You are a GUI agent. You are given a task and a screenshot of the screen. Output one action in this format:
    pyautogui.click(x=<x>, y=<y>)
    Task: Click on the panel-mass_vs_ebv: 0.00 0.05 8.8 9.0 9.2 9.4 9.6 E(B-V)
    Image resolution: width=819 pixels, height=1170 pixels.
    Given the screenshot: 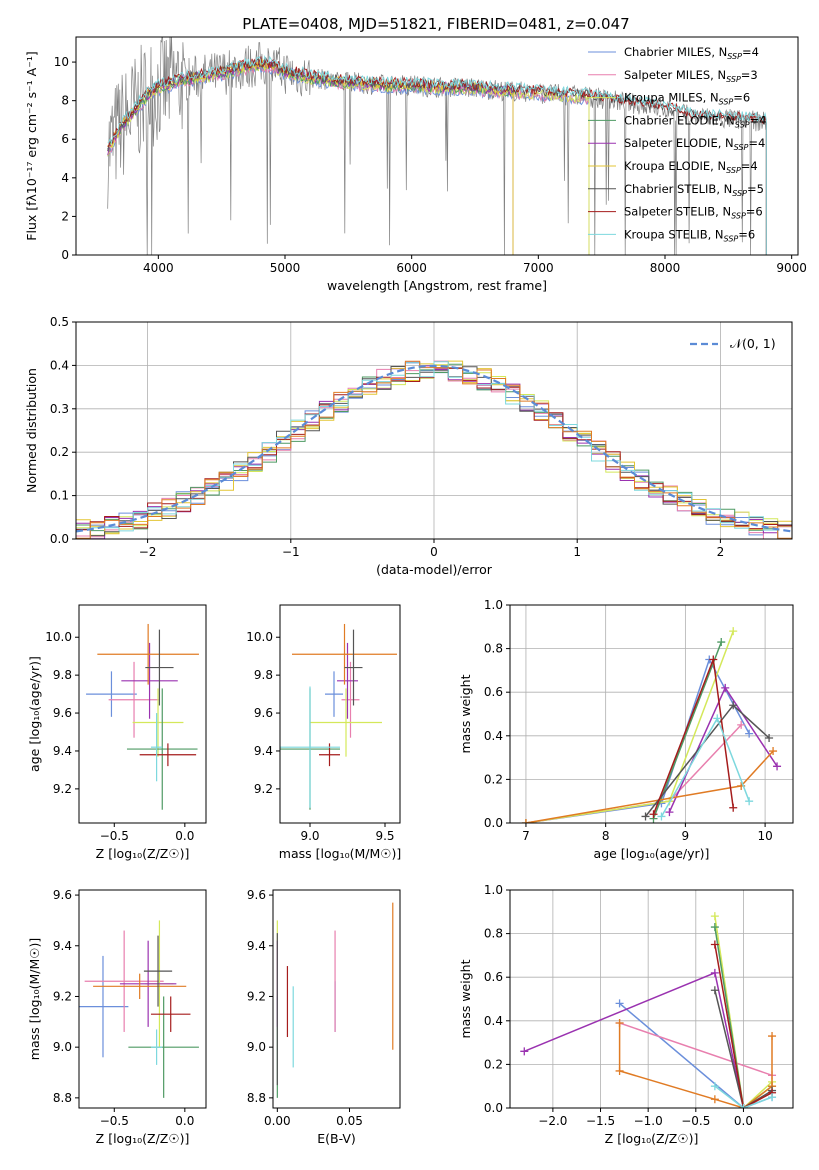 What is the action you would take?
    pyautogui.click(x=324, y=1017)
    